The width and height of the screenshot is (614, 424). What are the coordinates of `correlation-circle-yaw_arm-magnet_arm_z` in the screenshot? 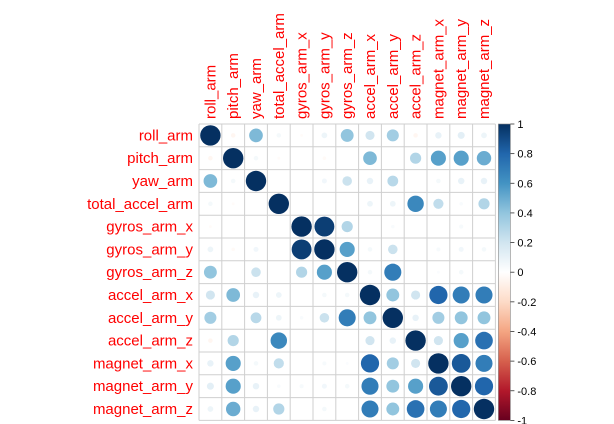 It's located at (484, 181).